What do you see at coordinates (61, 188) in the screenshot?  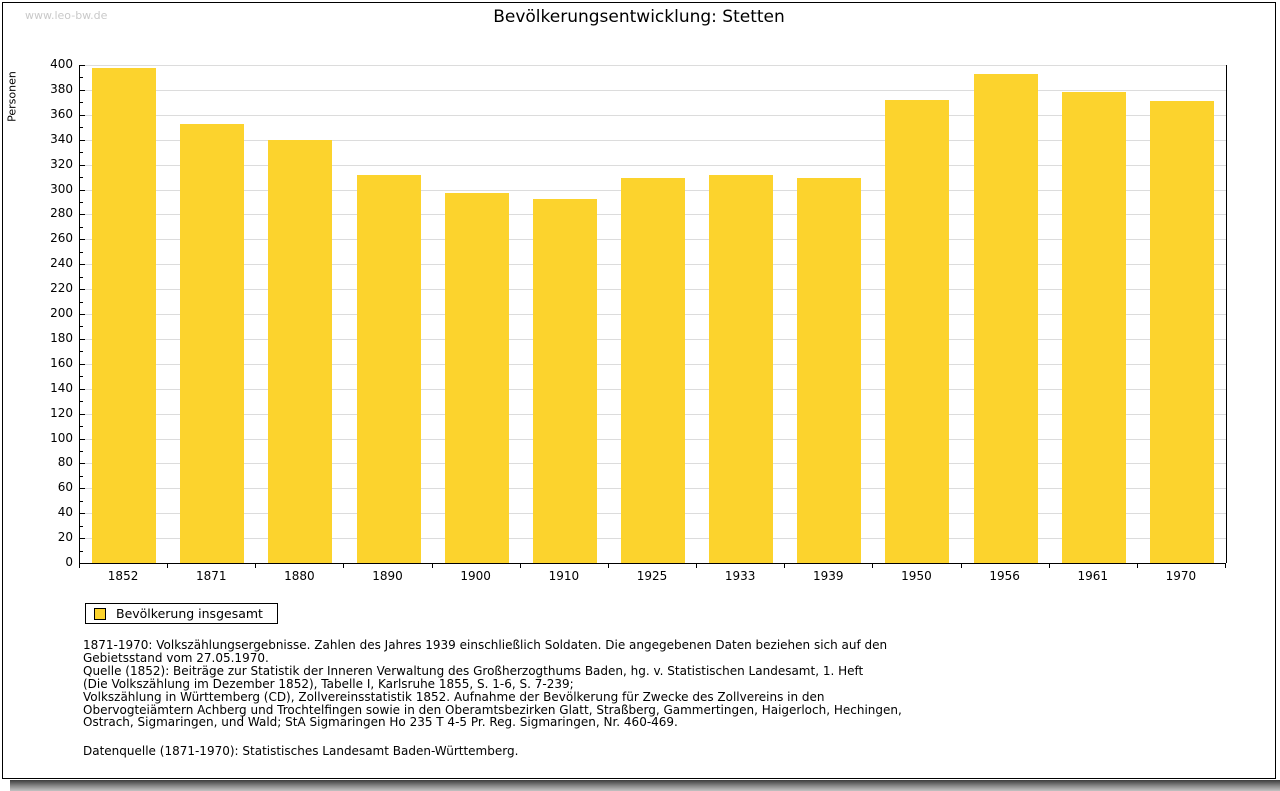 I see `y-tick-label: 300` at bounding box center [61, 188].